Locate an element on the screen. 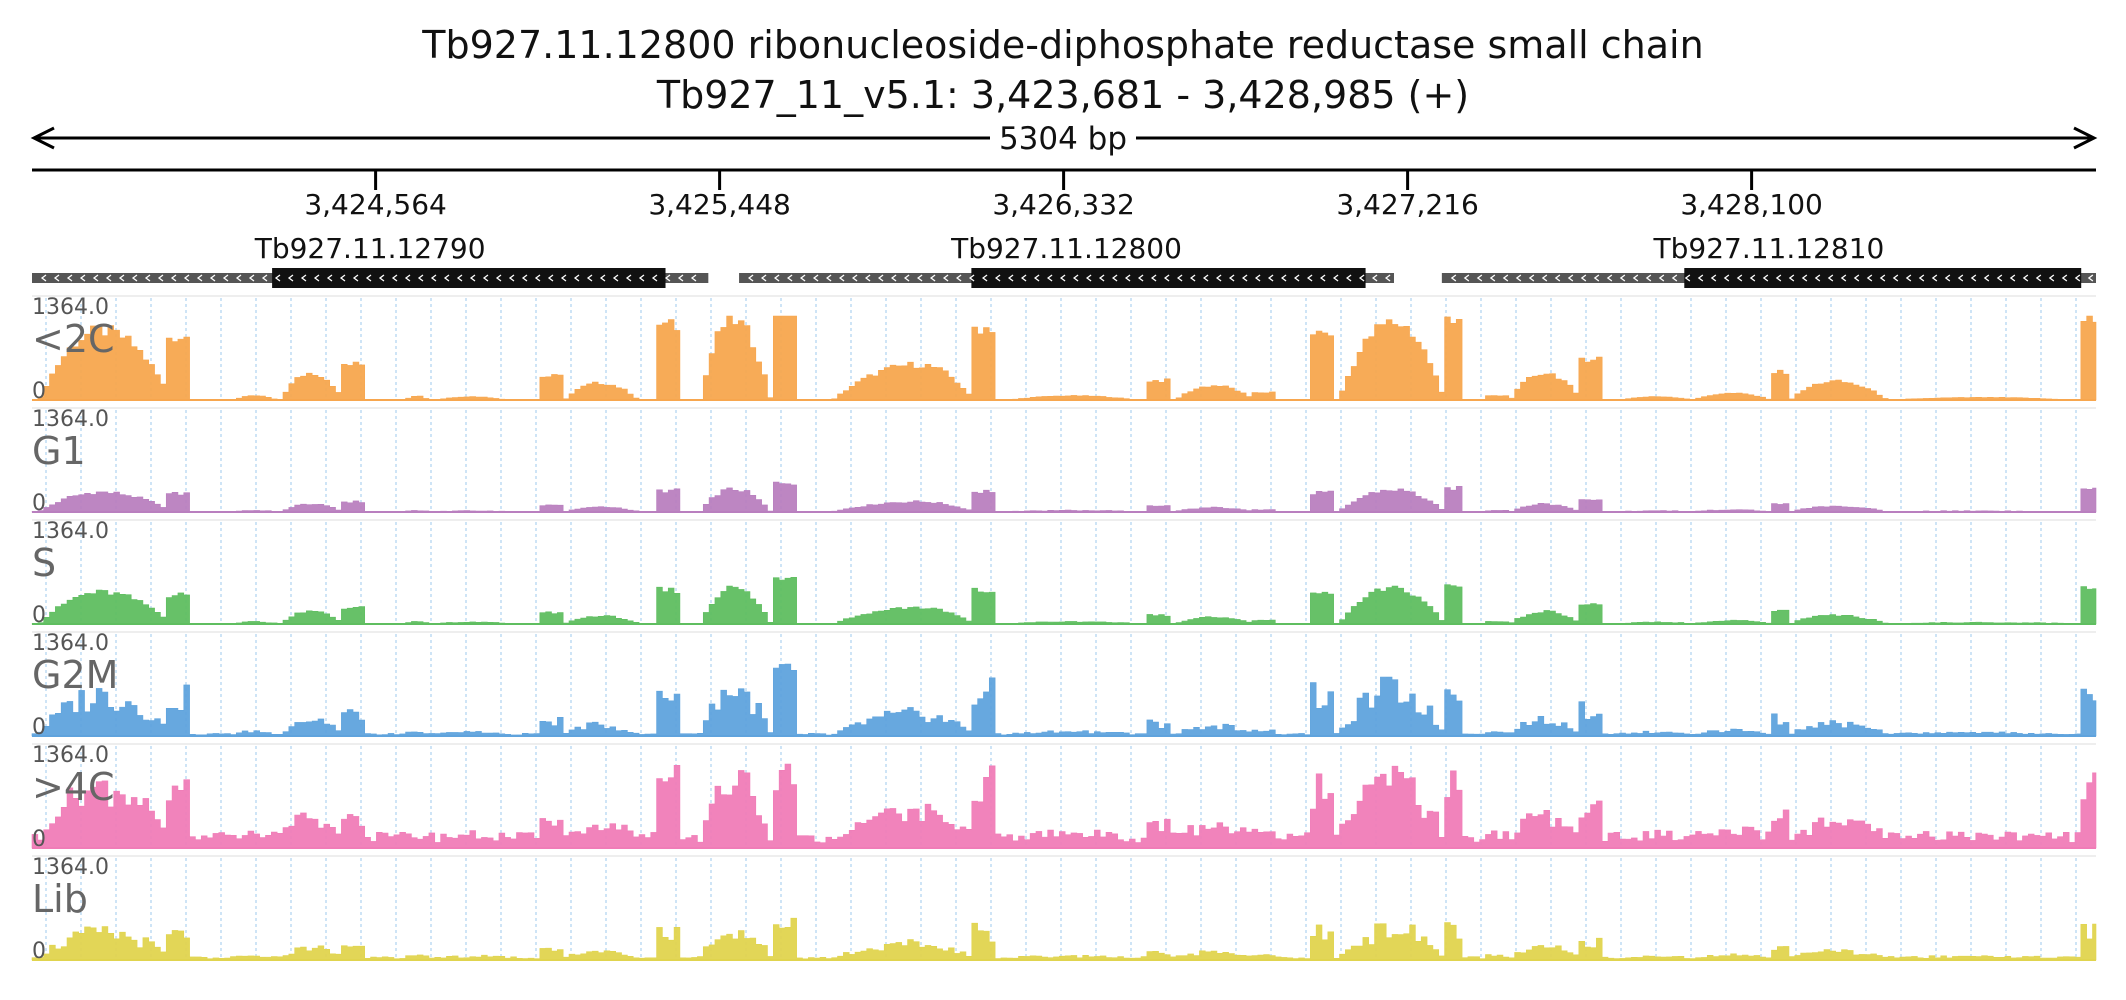  track-ymax-label: 1364.0 is located at coordinates (70, 867).